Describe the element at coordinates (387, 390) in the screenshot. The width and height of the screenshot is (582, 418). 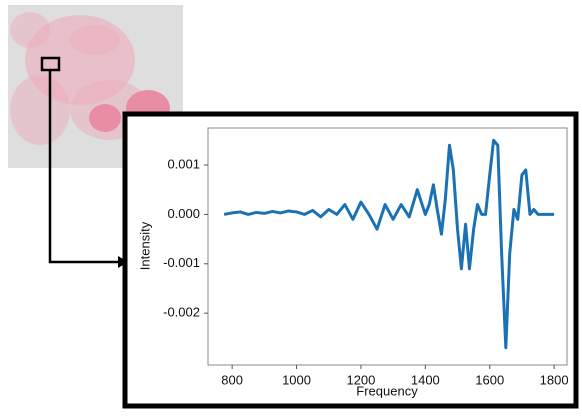
I see `x-axis-label: Frequency` at that location.